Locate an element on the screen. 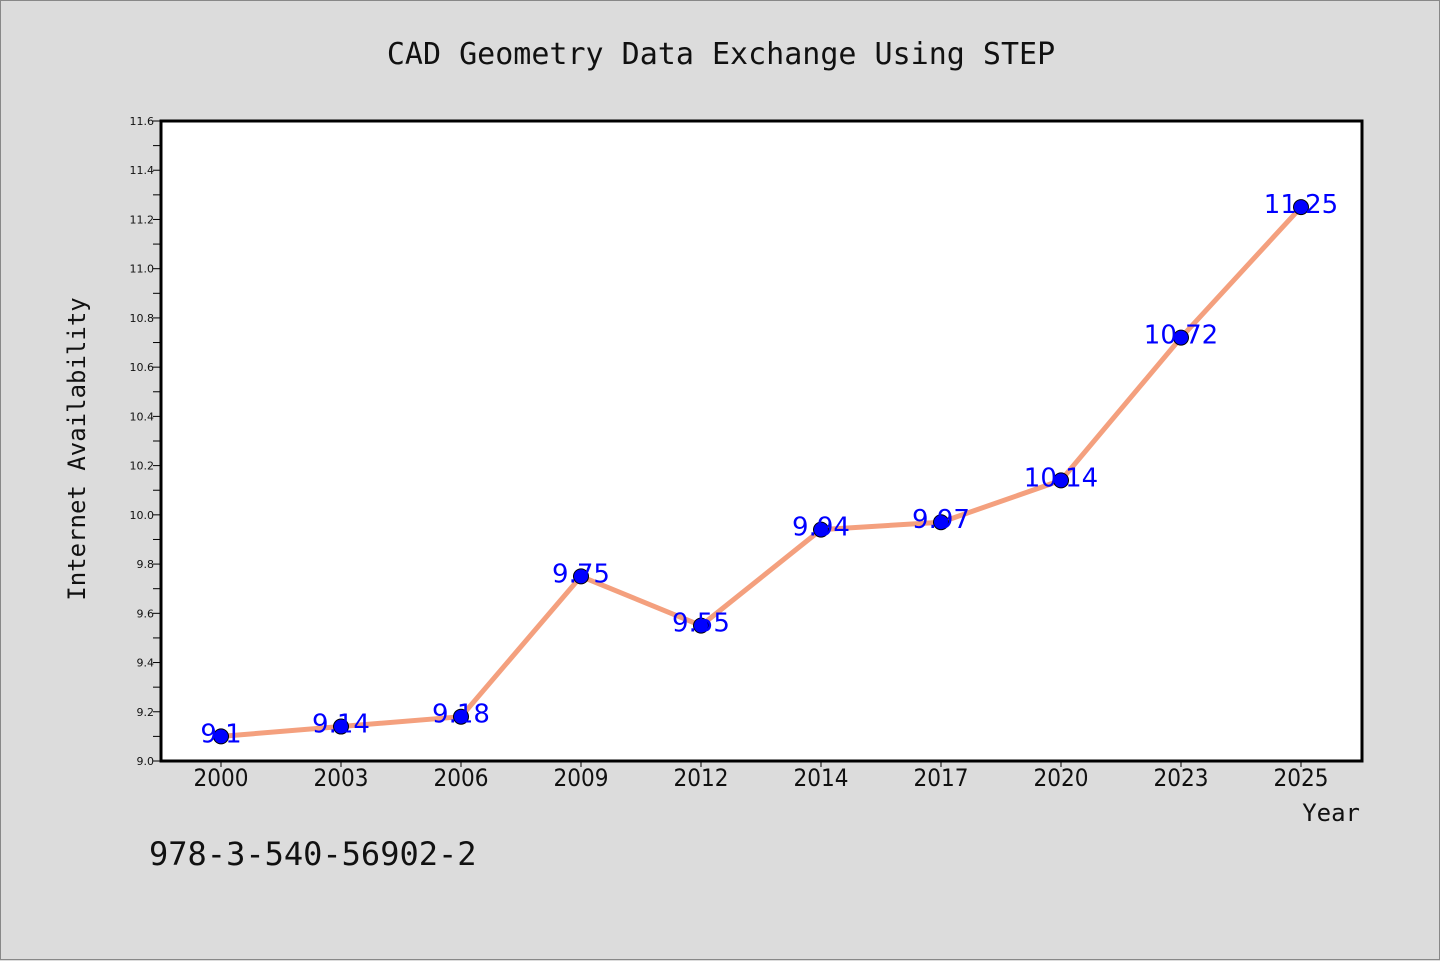  data-label: 9.55 is located at coordinates (701, 624).